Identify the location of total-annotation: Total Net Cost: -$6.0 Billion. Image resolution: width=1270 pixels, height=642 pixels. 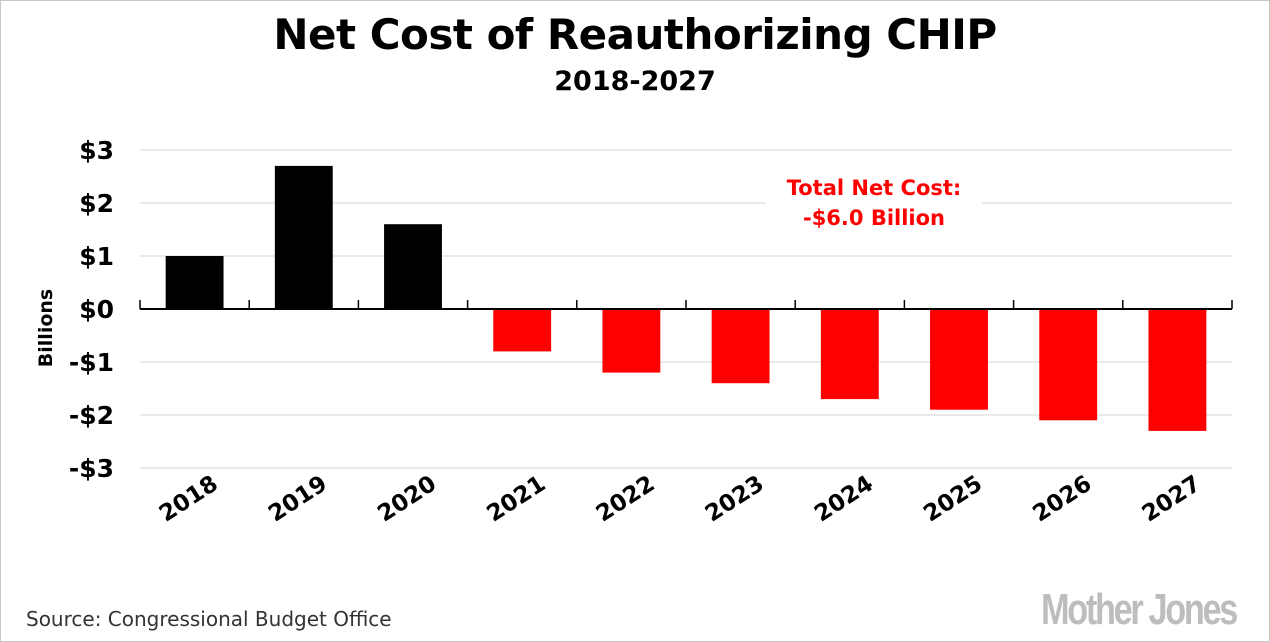
(874, 203).